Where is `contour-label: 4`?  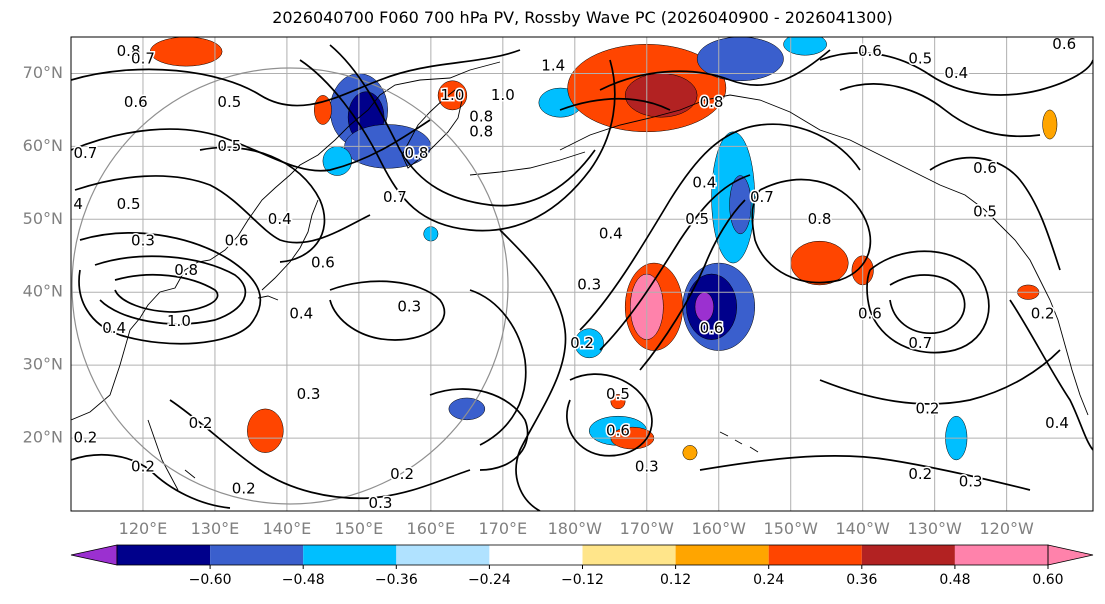 contour-label: 4 is located at coordinates (78, 204).